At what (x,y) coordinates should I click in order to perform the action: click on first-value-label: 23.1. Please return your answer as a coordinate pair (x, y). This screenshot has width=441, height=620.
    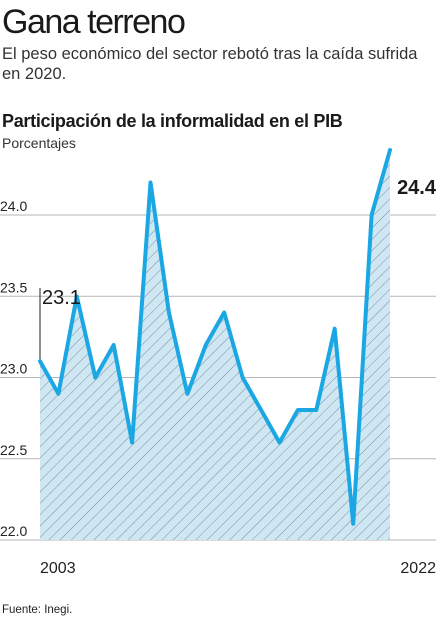
    Looking at the image, I should click on (61, 298).